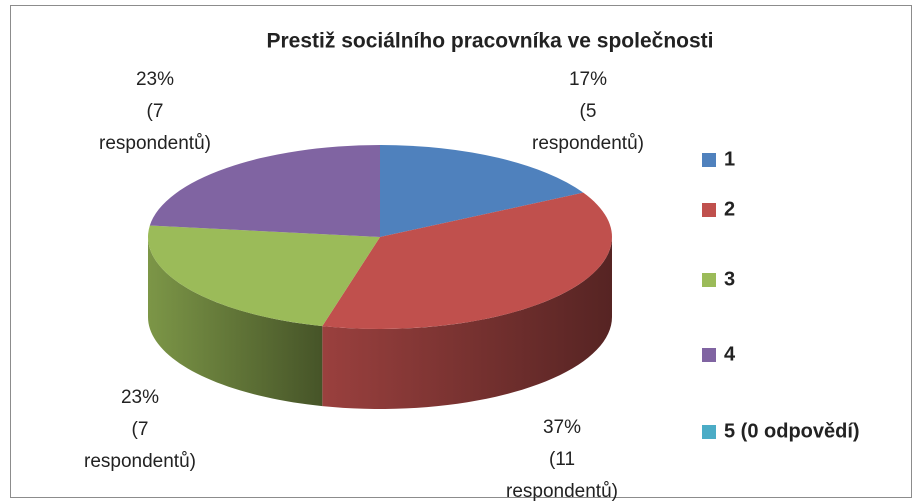 The width and height of the screenshot is (922, 504). I want to click on data-label: (11, so click(562, 459).